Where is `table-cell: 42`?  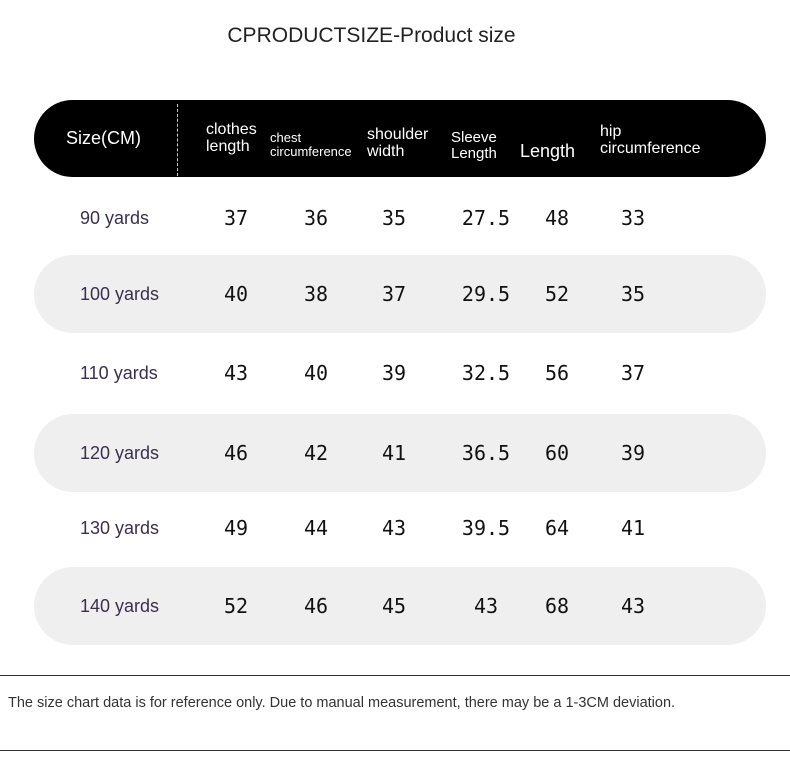 table-cell: 42 is located at coordinates (316, 453).